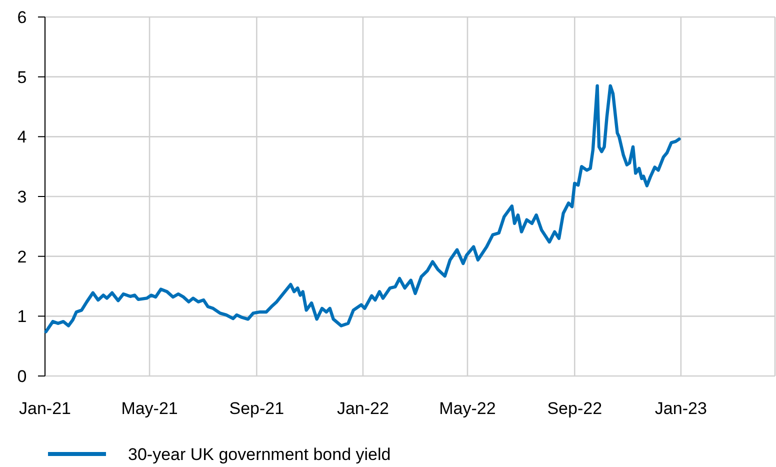 Image resolution: width=776 pixels, height=467 pixels. Describe the element at coordinates (680, 408) in the screenshot. I see `x-tick-label: Jan-23` at that location.